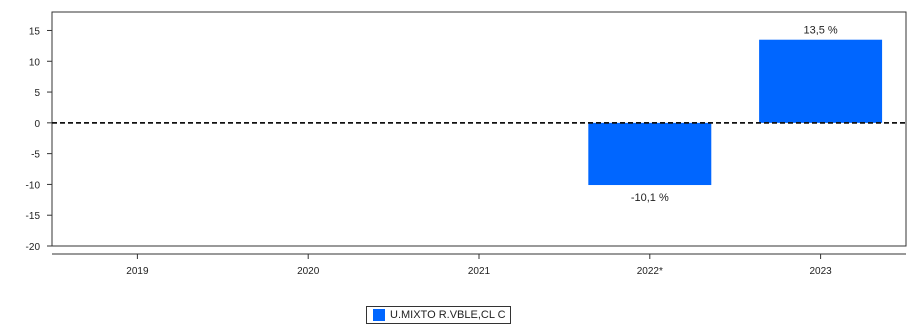 The width and height of the screenshot is (910, 324). I want to click on x-axis: 2019 2020 2021 2022* 2023, so click(479, 265).